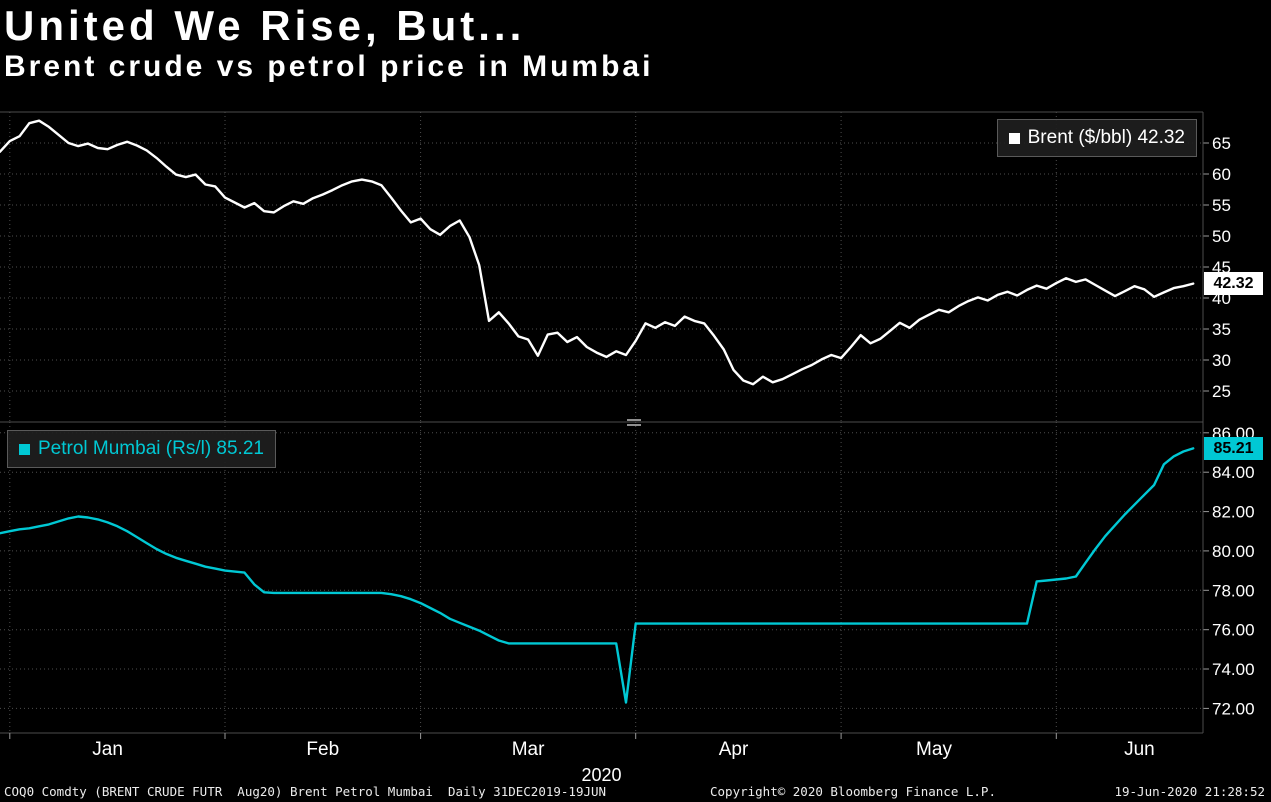 The image size is (1271, 802). Describe the element at coordinates (1221, 236) in the screenshot. I see `y-axis-label: 50` at that location.